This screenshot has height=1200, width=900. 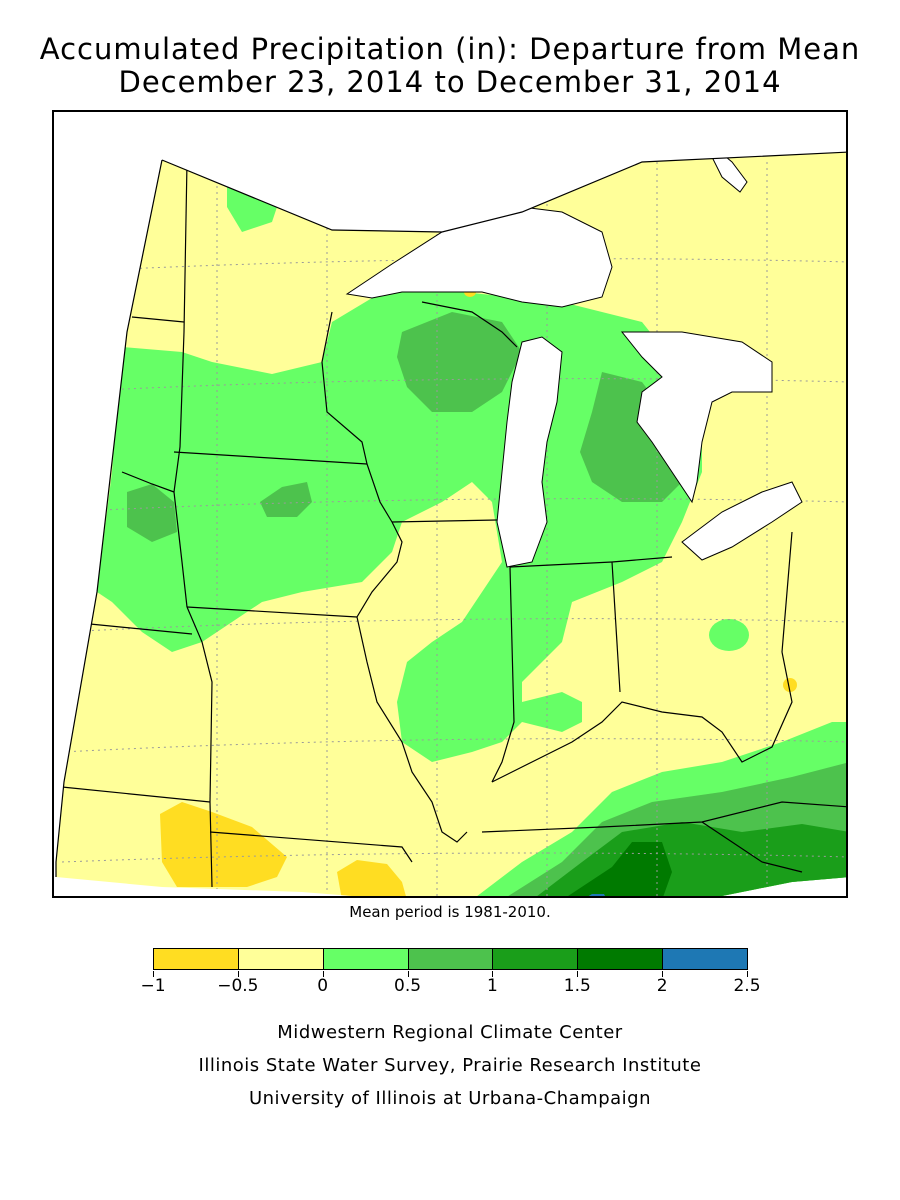 What do you see at coordinates (323, 986) in the screenshot?
I see `legend-tick-label: 0` at bounding box center [323, 986].